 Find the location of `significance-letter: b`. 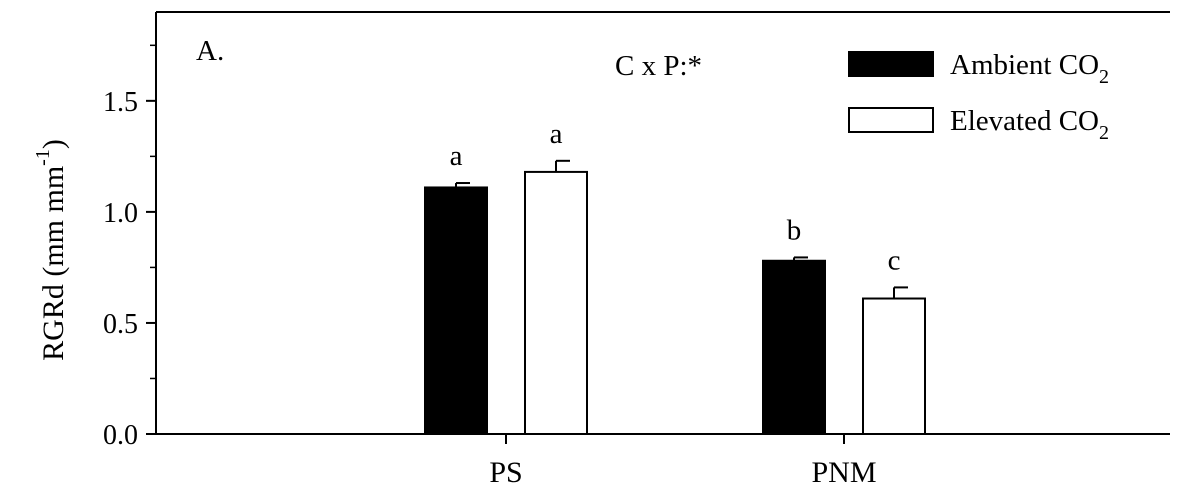

significance-letter: b is located at coordinates (794, 230).